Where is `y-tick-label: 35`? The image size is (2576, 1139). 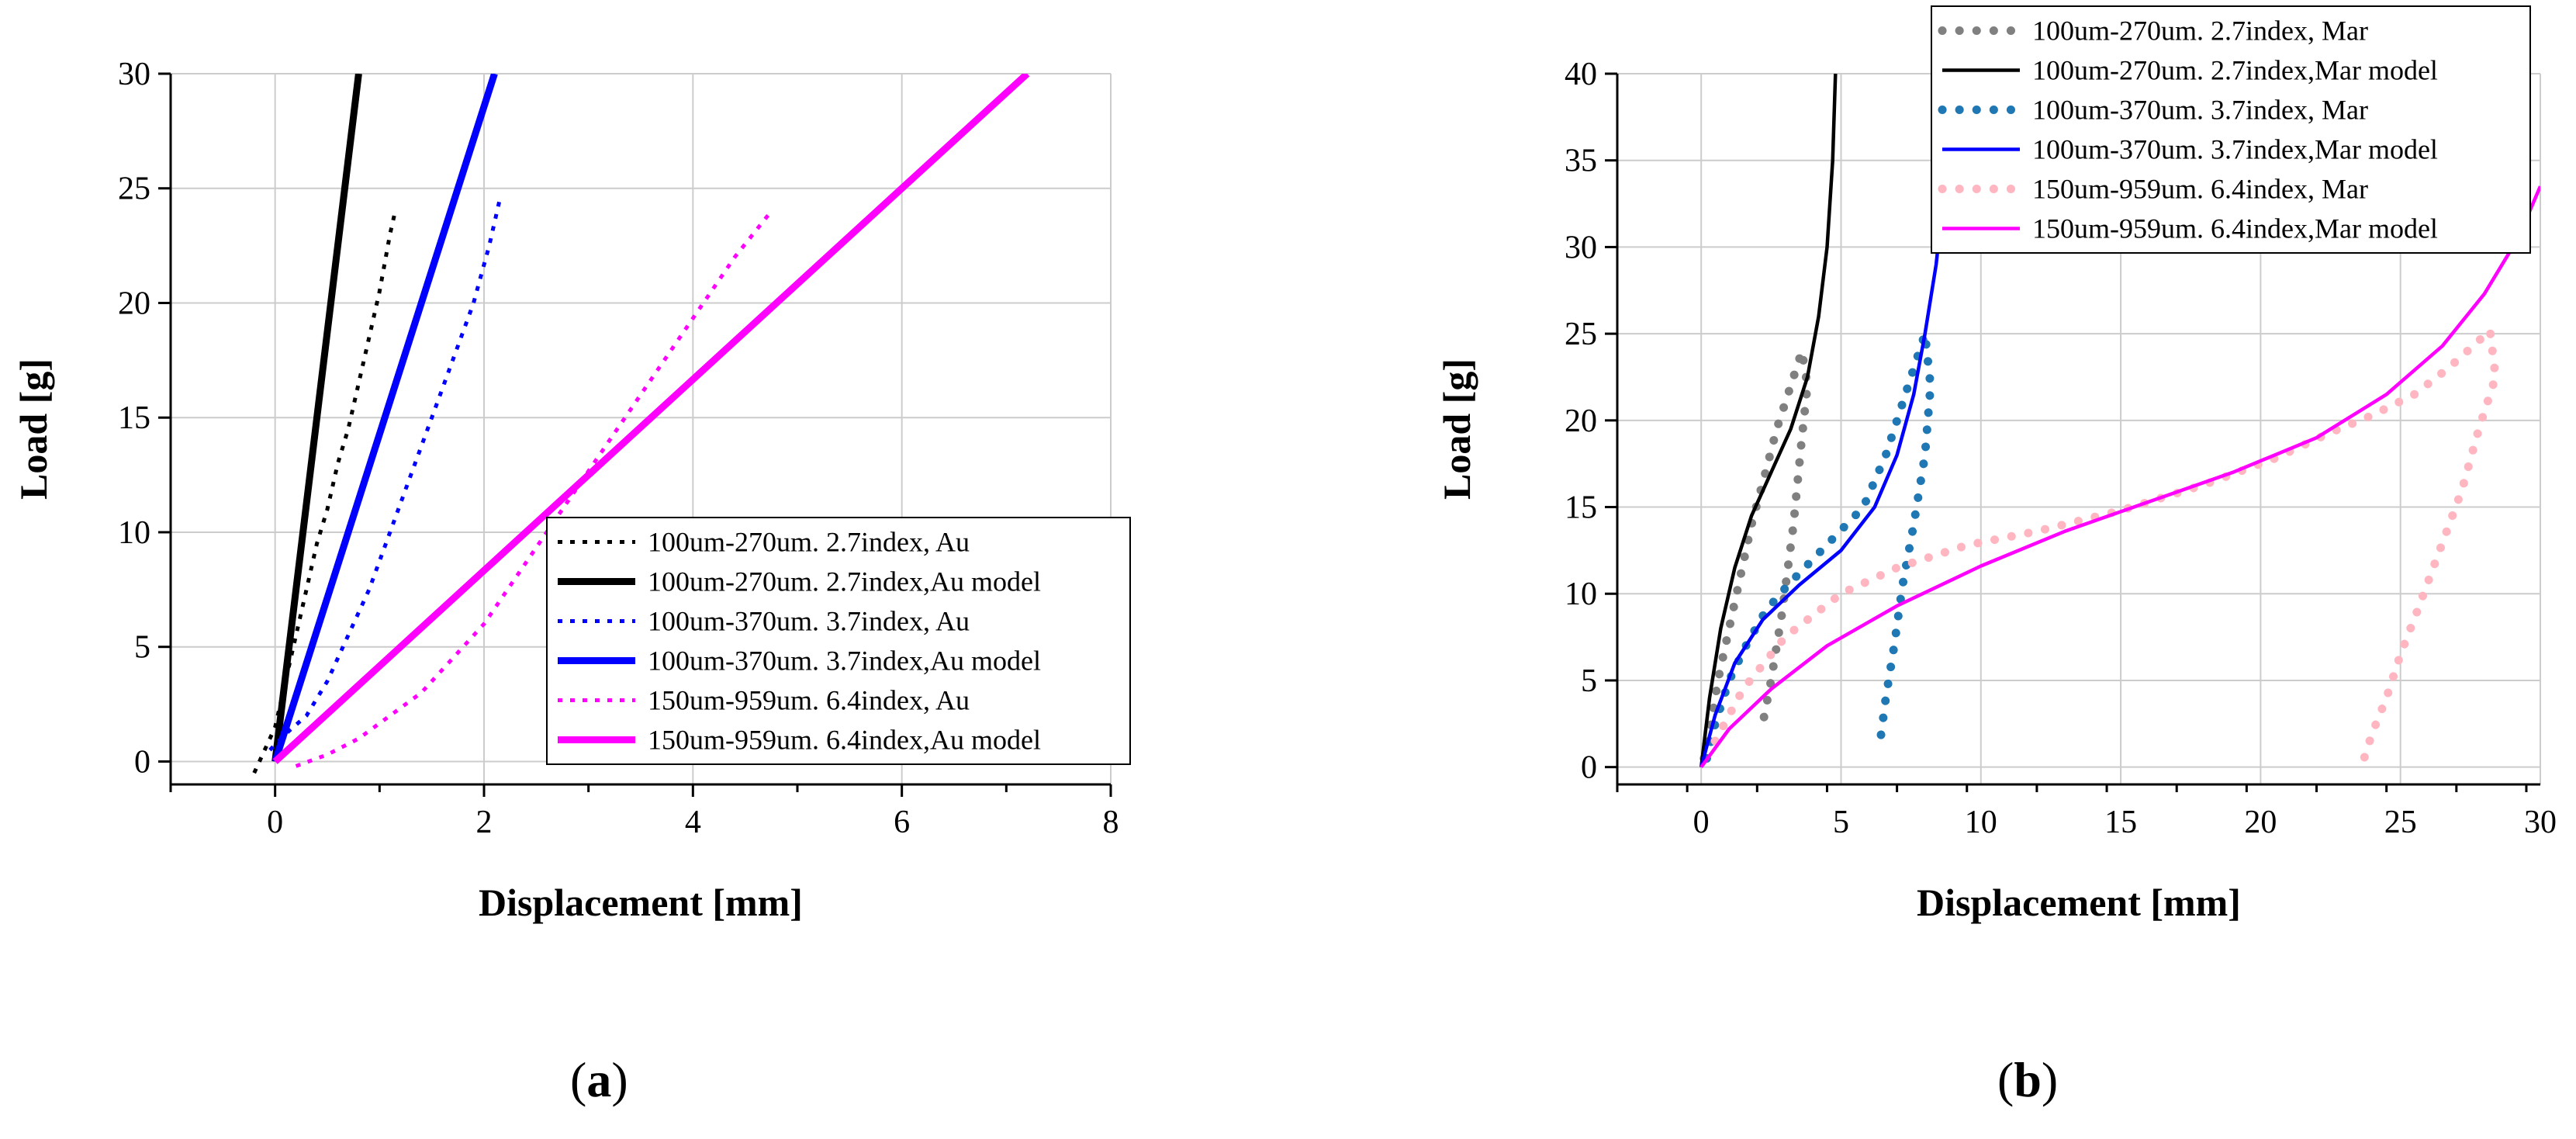
y-tick-label: 35 is located at coordinates (1581, 161).